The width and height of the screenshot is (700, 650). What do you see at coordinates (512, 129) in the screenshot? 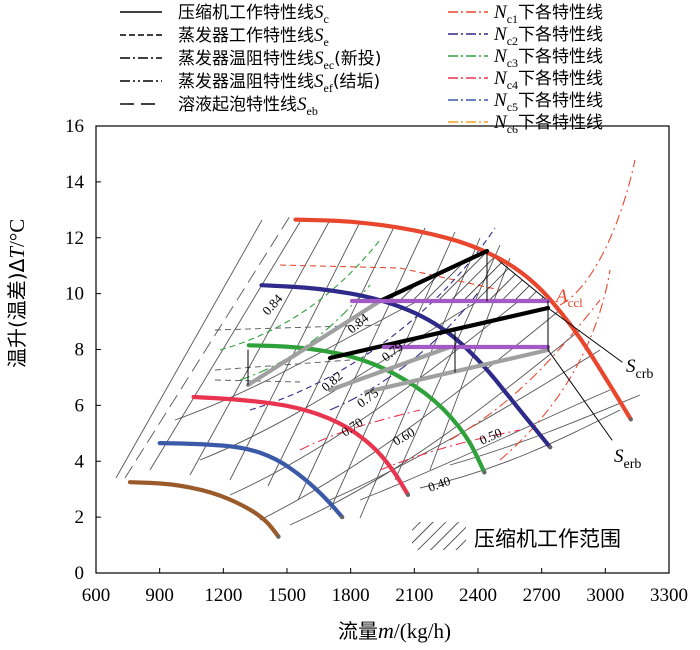
I see `legend-speed-subscript: c6` at bounding box center [512, 129].